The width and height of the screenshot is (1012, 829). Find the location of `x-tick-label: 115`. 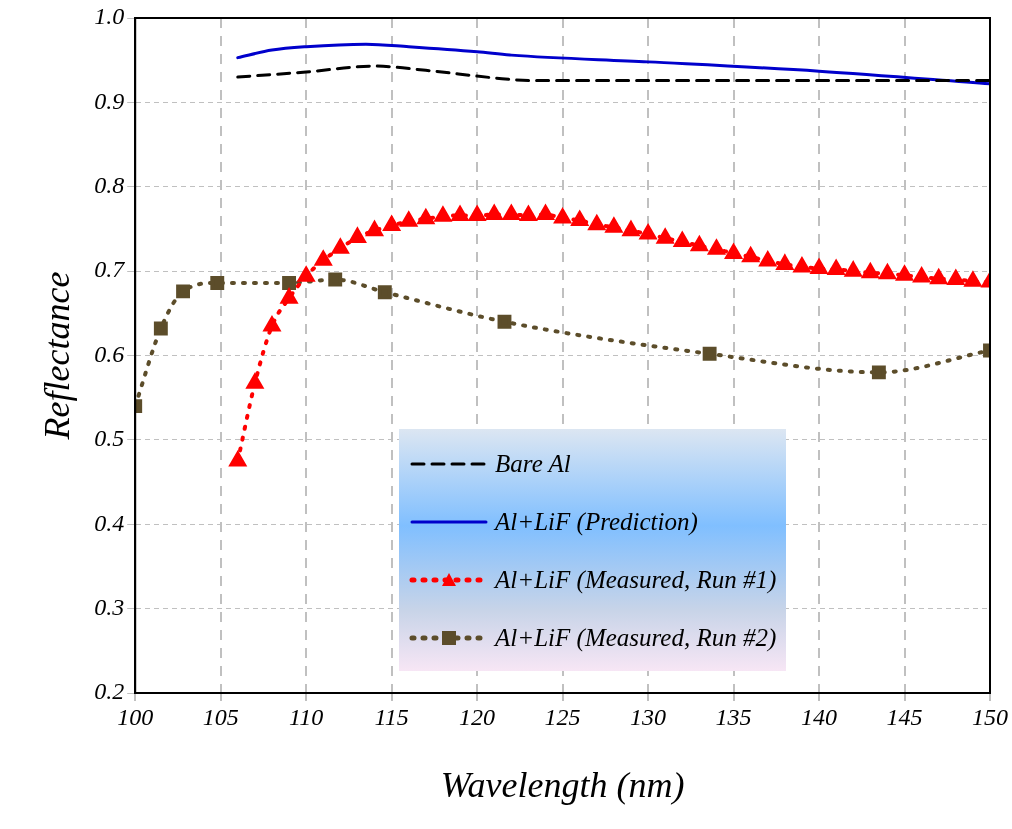

x-tick-label: 115 is located at coordinates (391, 716).